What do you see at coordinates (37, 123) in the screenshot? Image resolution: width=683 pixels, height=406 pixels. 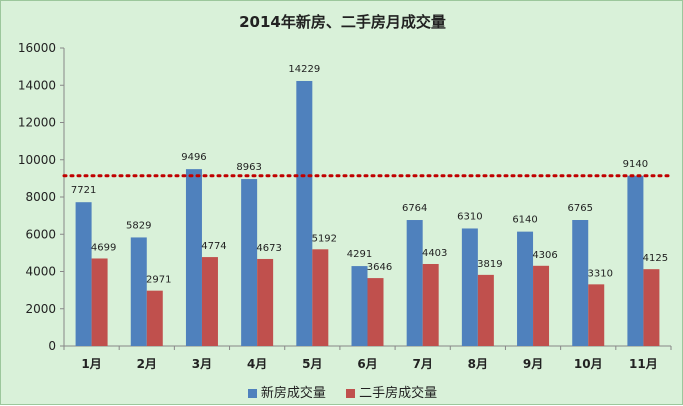 I see `y-tick-label: 12000` at bounding box center [37, 123].